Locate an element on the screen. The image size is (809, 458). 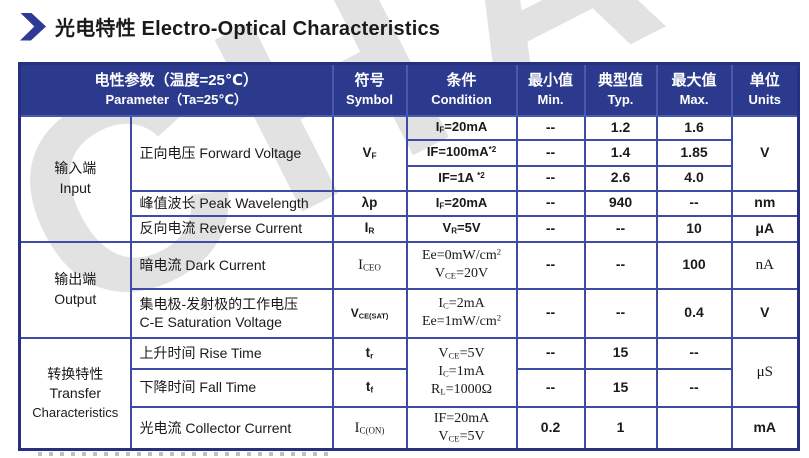
section-title-bar: 光电特性 Electro-Optical Characteristics is located at coordinates (230, 26).